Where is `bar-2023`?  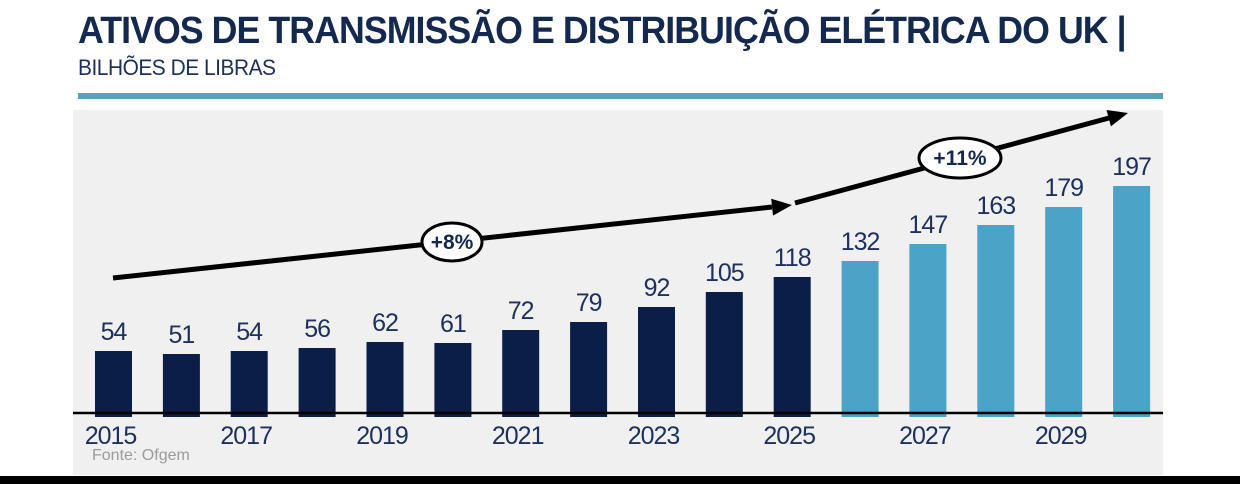
bar-2023 is located at coordinates (656, 362).